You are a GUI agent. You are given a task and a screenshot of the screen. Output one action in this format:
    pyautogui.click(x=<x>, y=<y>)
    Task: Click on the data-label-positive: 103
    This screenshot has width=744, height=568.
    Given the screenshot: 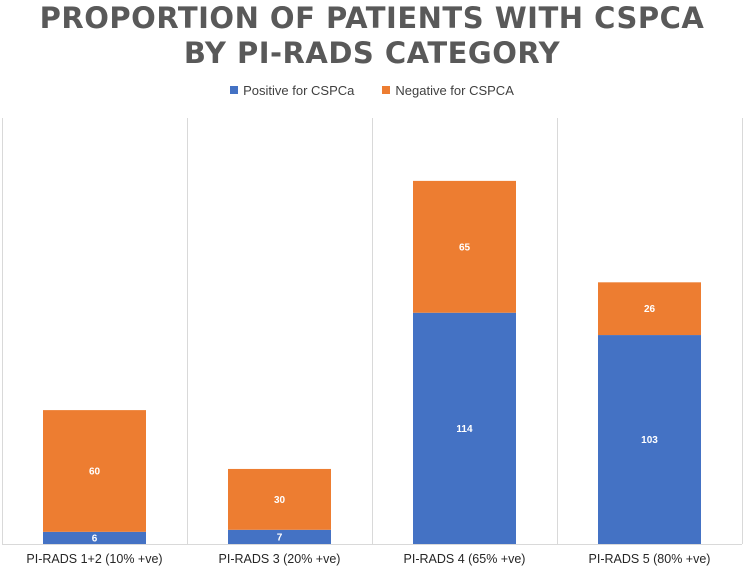 What is the action you would take?
    pyautogui.click(x=649, y=440)
    